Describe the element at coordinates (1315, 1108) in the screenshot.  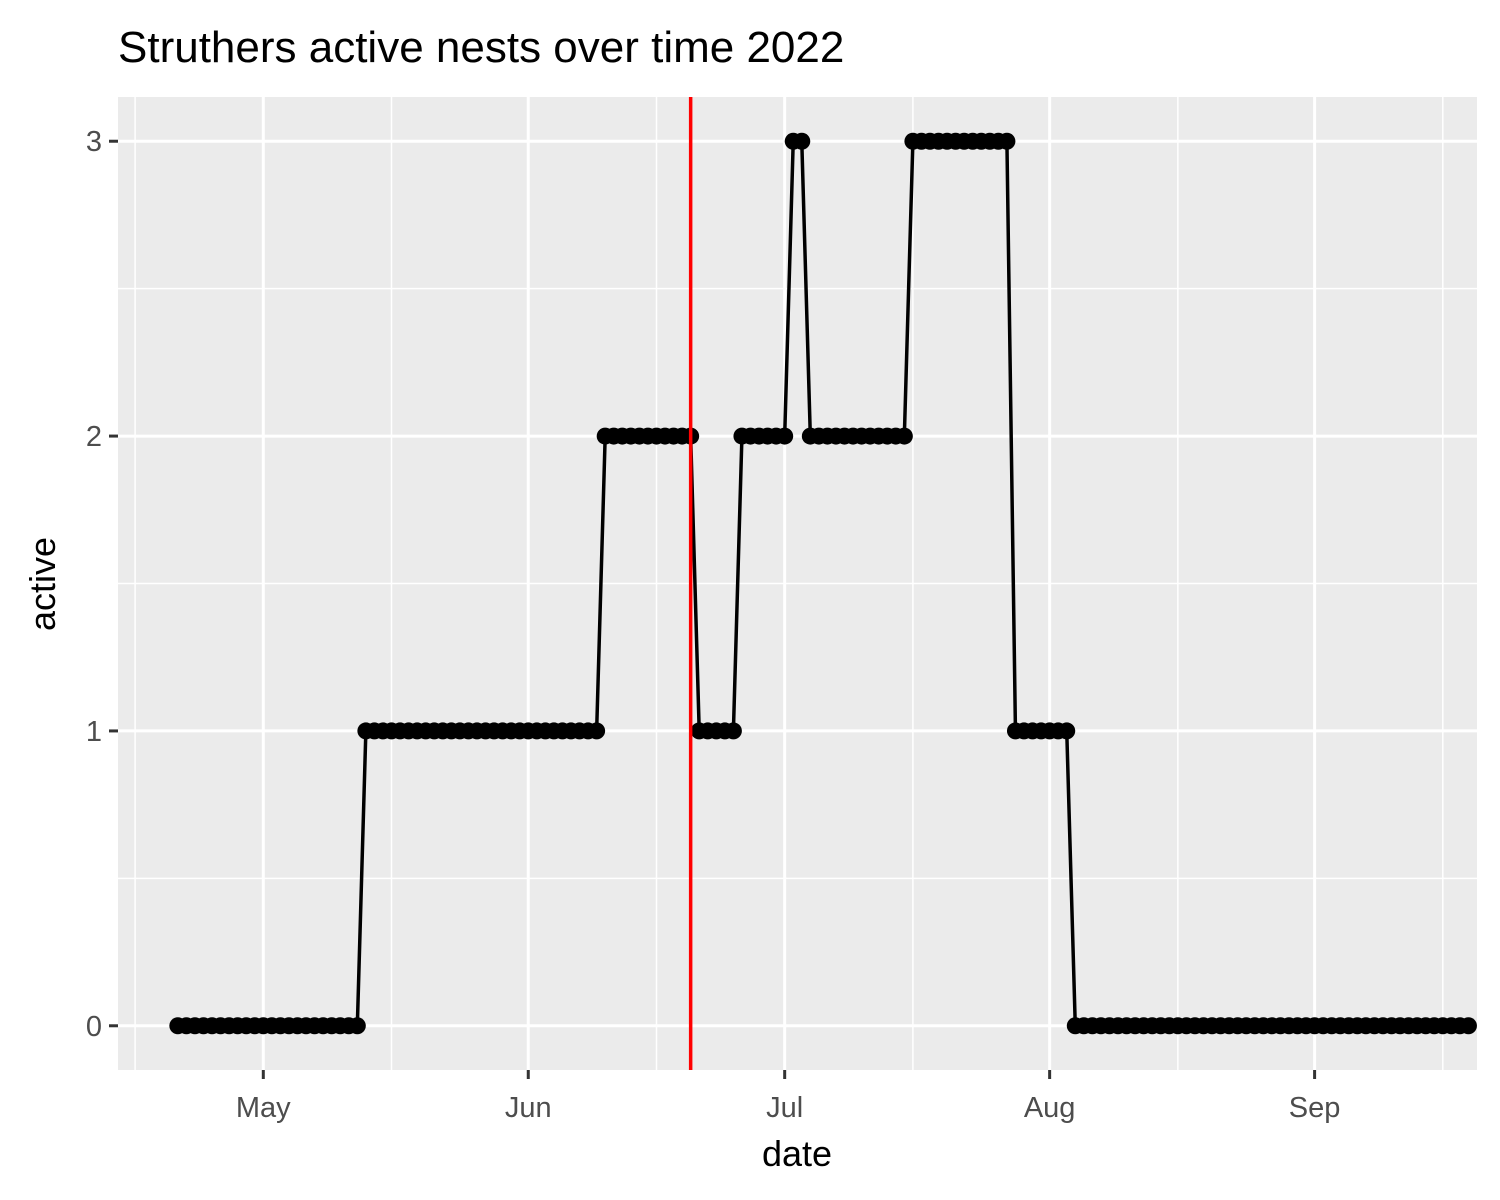
I see `x-tick-label: Sep` at that location.